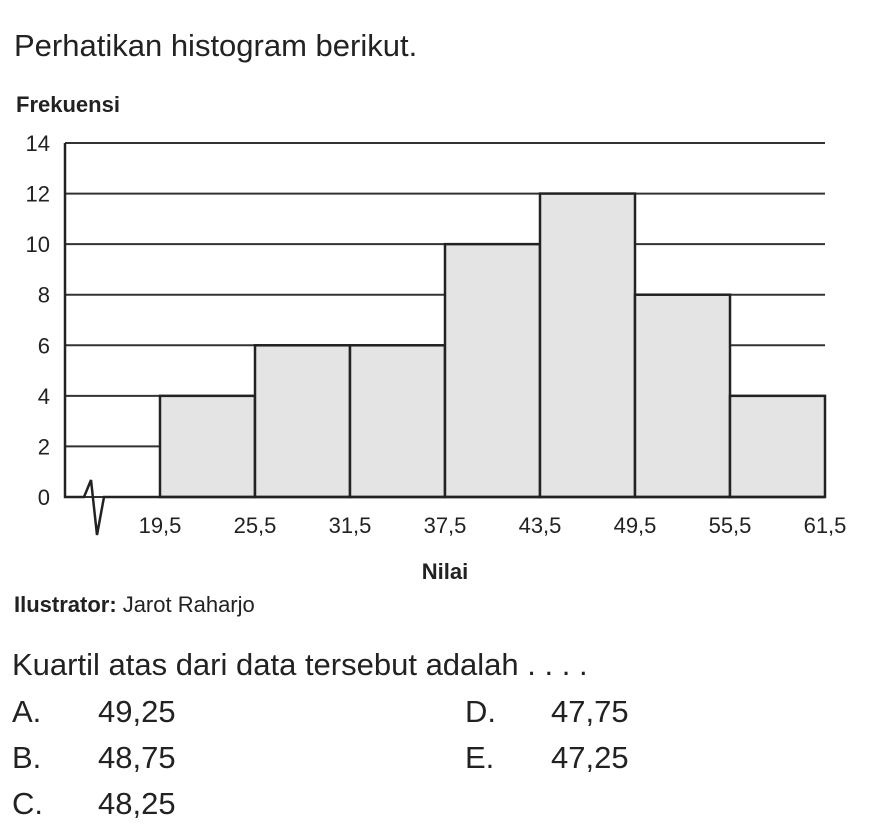 Image resolution: width=875 pixels, height=837 pixels. Describe the element at coordinates (68, 104) in the screenshot. I see `y-axis-label: Frekuensi` at that location.